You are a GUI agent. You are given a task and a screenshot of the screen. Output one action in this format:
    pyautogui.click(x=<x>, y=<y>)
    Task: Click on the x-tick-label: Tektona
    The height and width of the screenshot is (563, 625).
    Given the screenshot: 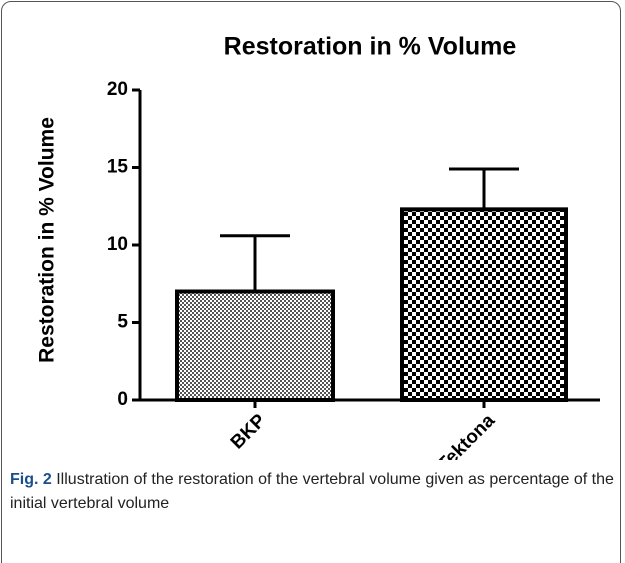 What is the action you would take?
    pyautogui.click(x=467, y=435)
    